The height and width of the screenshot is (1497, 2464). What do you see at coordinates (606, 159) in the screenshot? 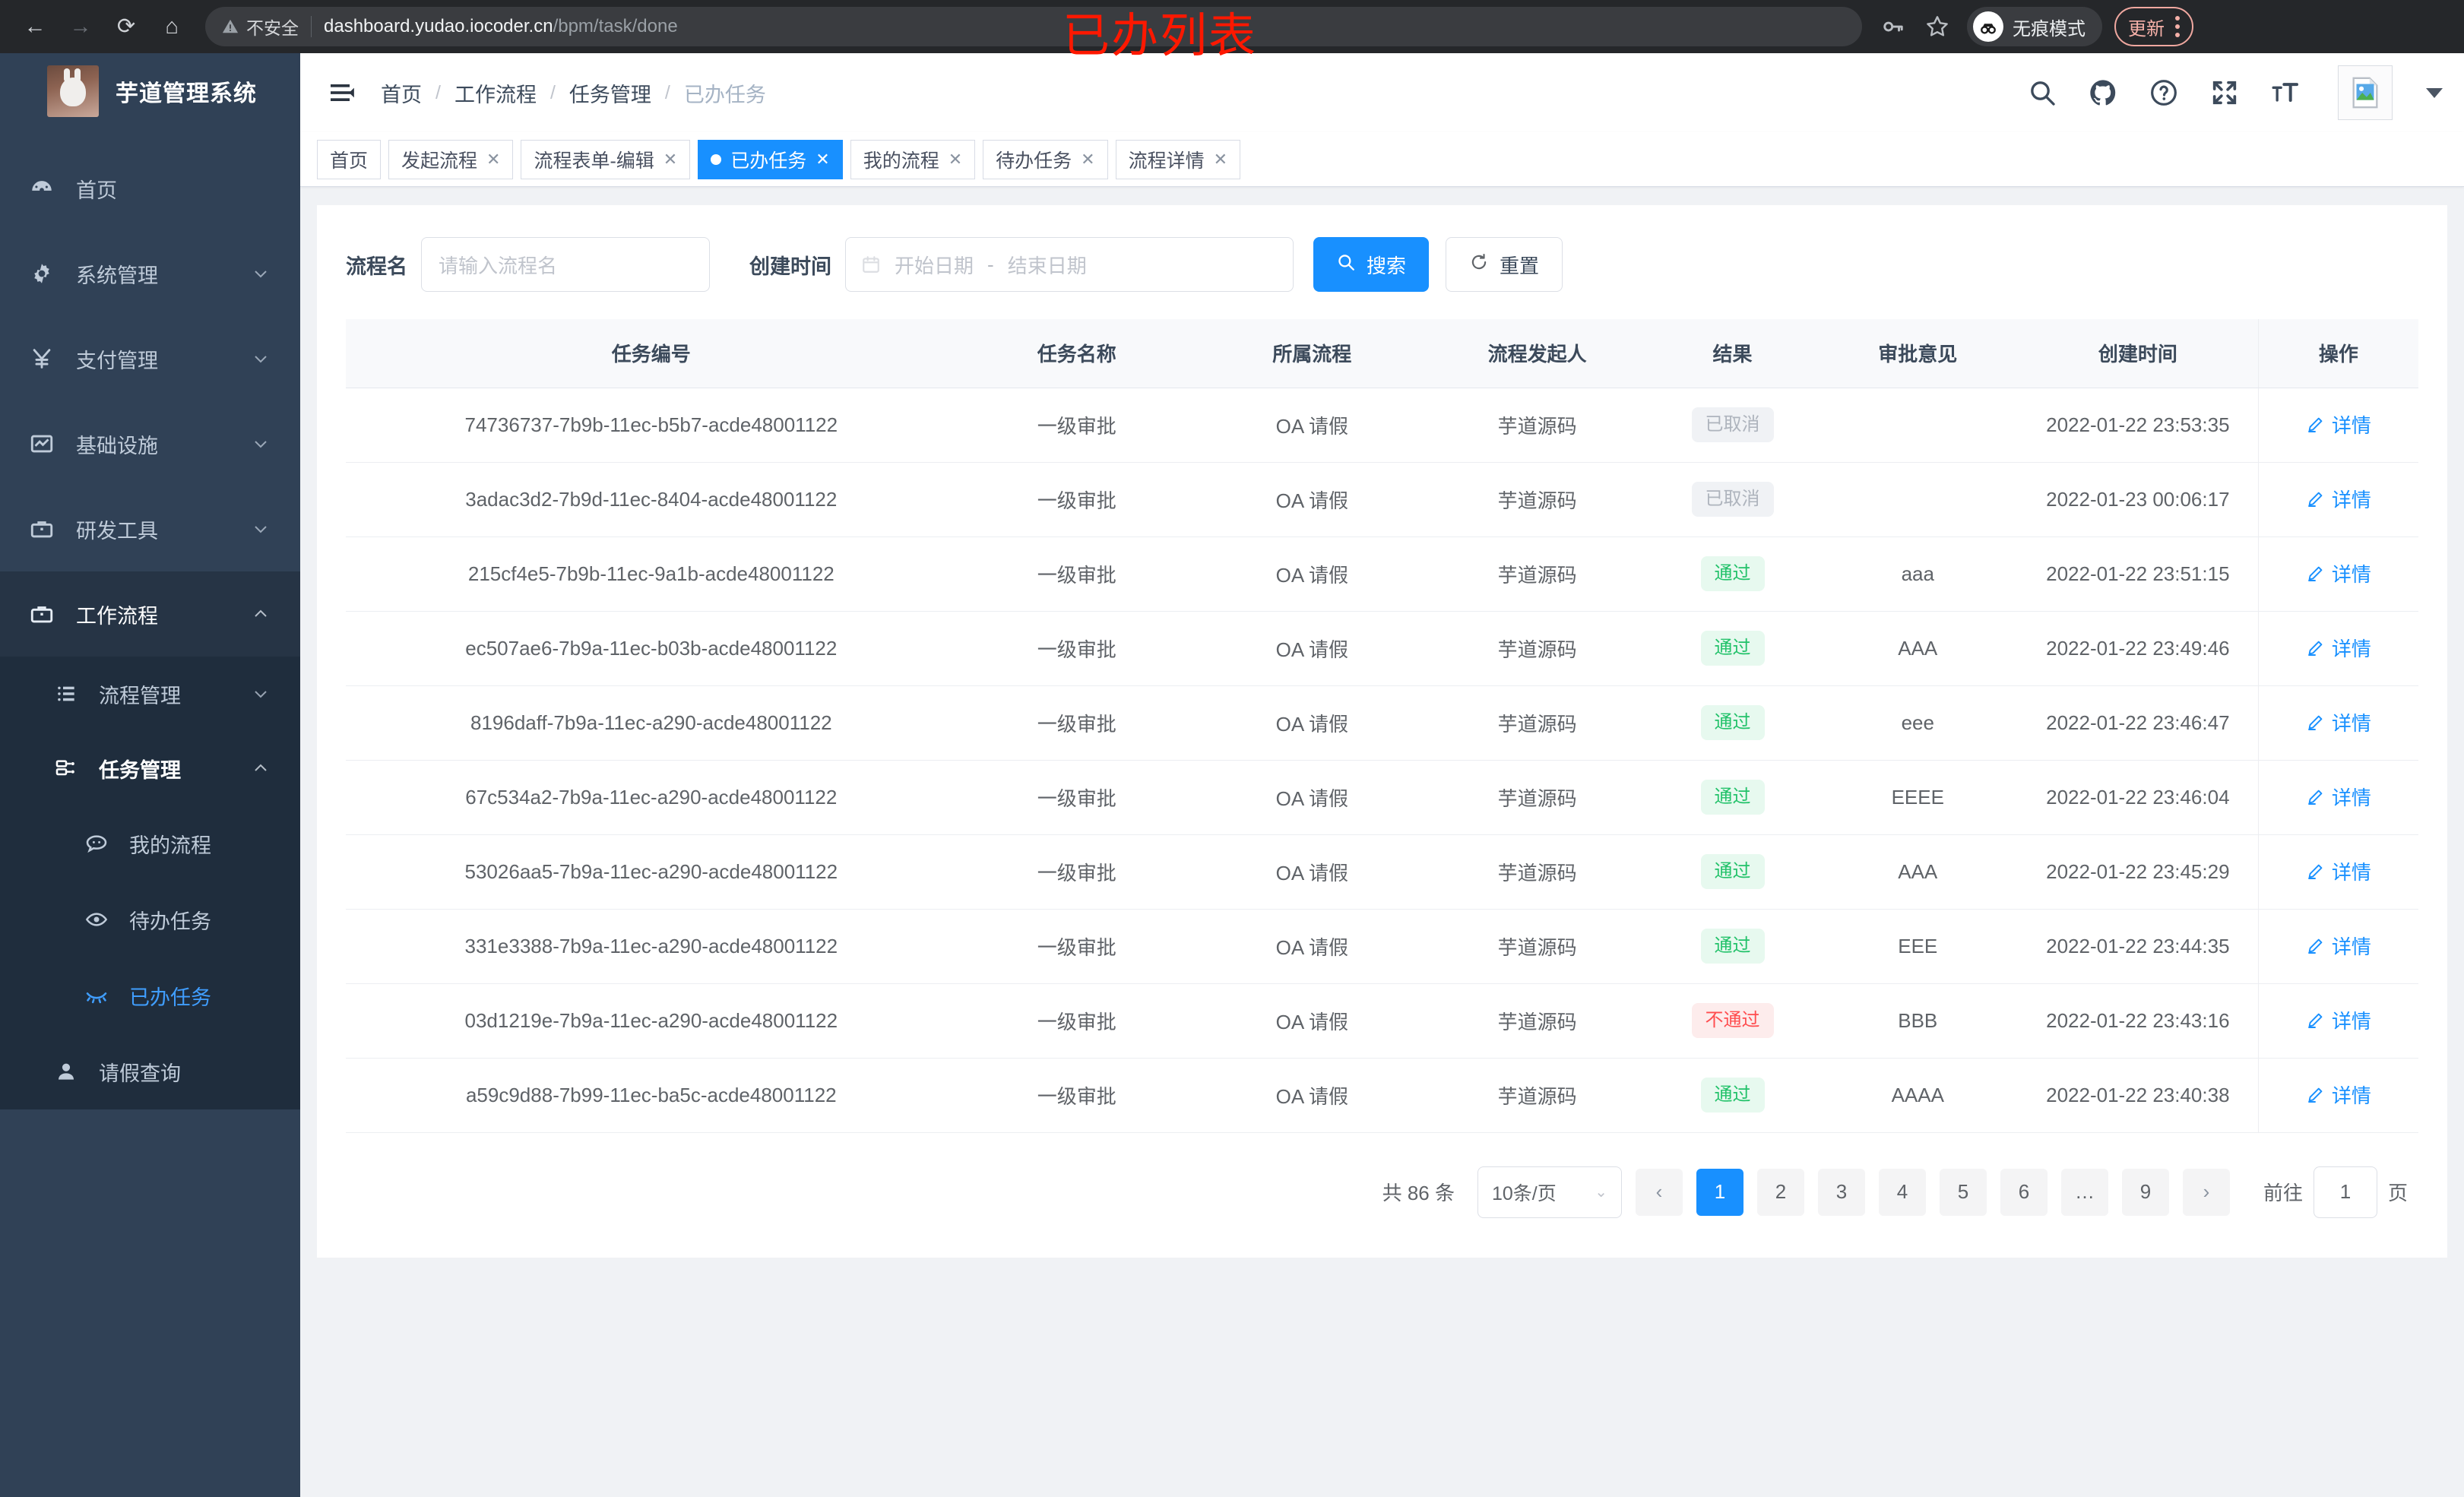
I see `tab-process-form-edit: 流程表单-编辑 ✕` at bounding box center [606, 159].